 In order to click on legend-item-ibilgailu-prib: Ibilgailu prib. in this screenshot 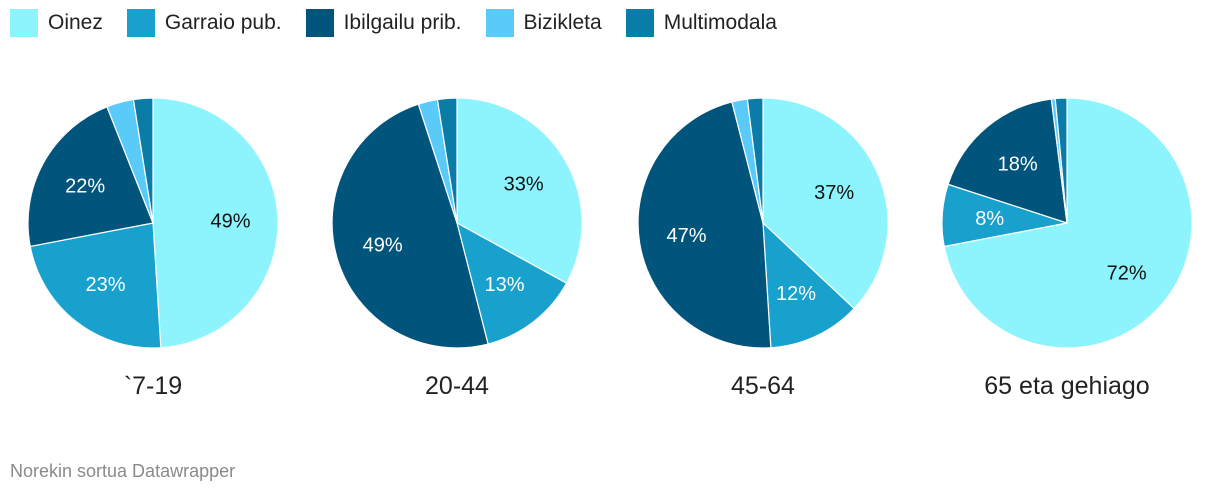, I will do `click(383, 23)`.